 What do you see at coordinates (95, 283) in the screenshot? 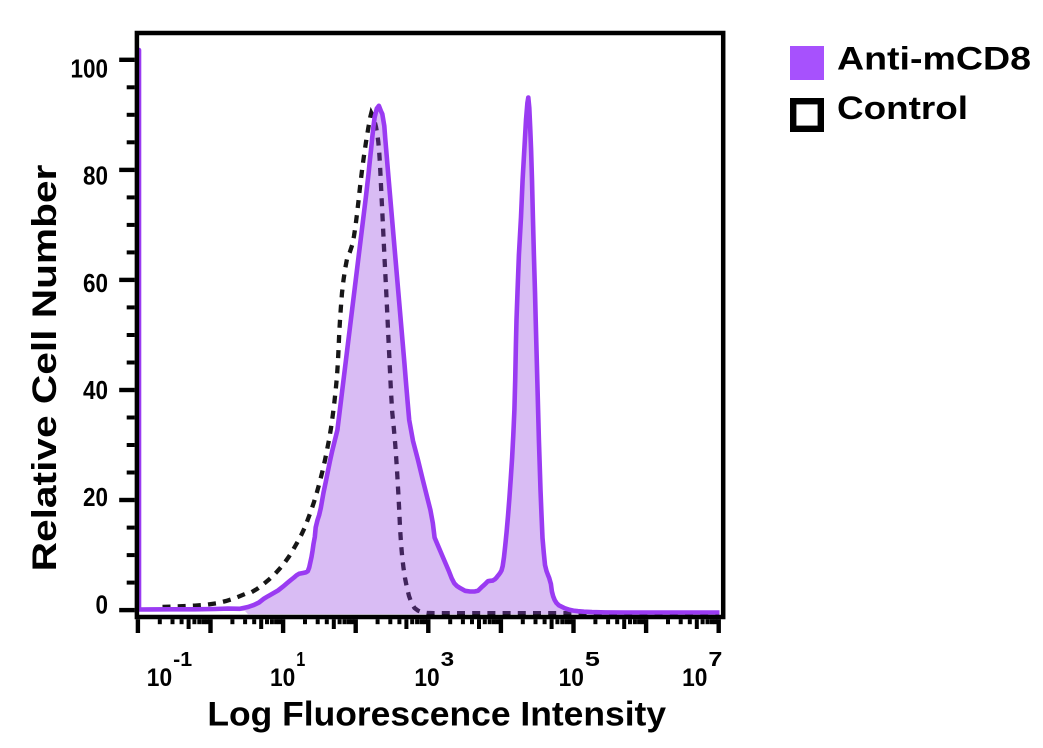
I see `svg-text: 60` at bounding box center [95, 283].